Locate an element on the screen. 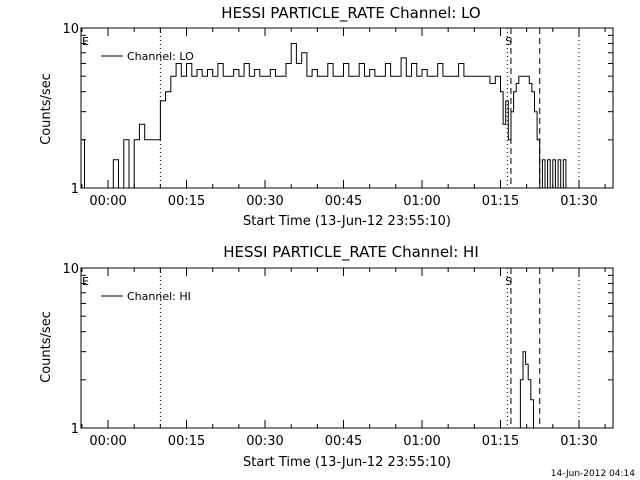 This screenshot has width=640, height=480. footer-timestamp: 14-Jun-2012 04:14 is located at coordinates (593, 474).